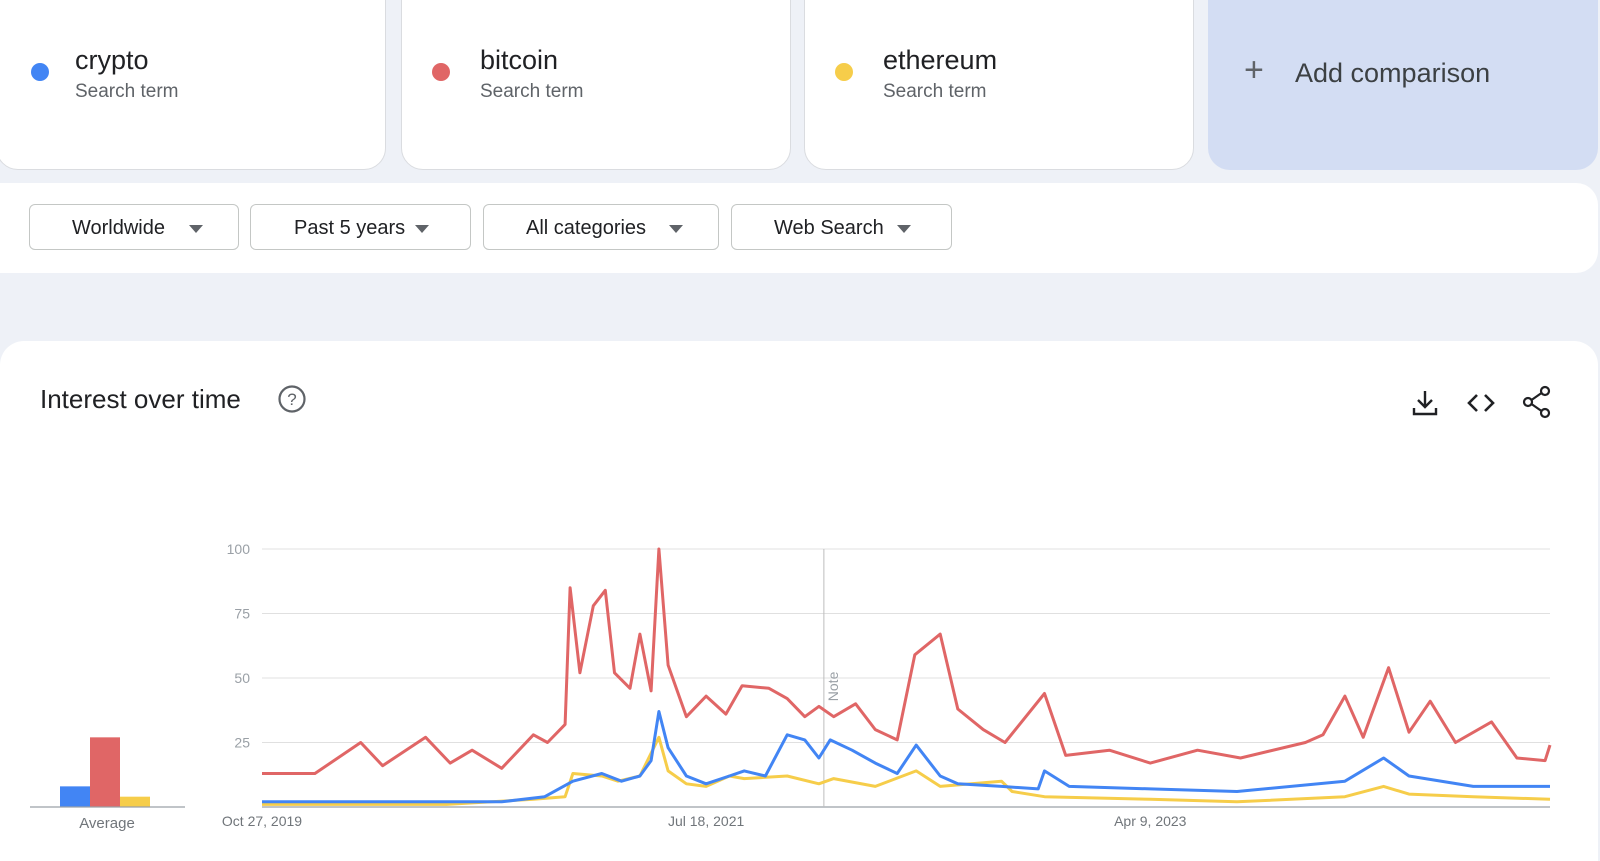 This screenshot has height=861, width=1600. Describe the element at coordinates (40, 72) in the screenshot. I see `crypto-color-dot-icon` at that location.